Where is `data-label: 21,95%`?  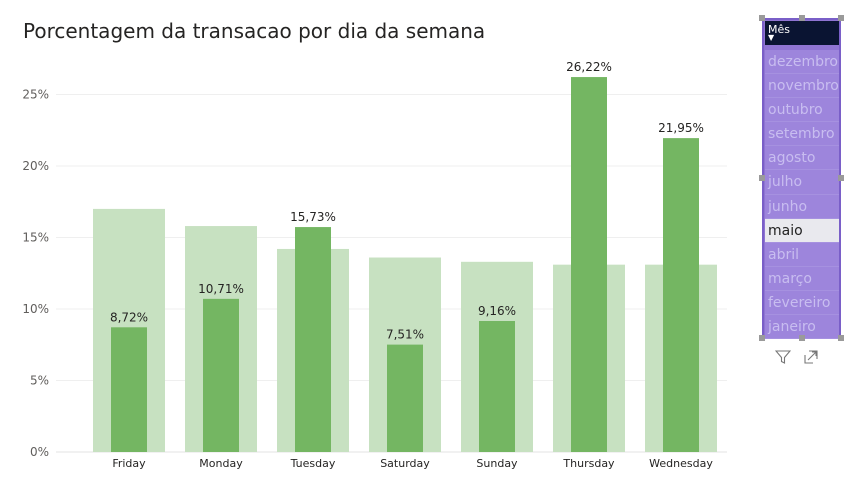 data-label: 21,95% is located at coordinates (681, 128).